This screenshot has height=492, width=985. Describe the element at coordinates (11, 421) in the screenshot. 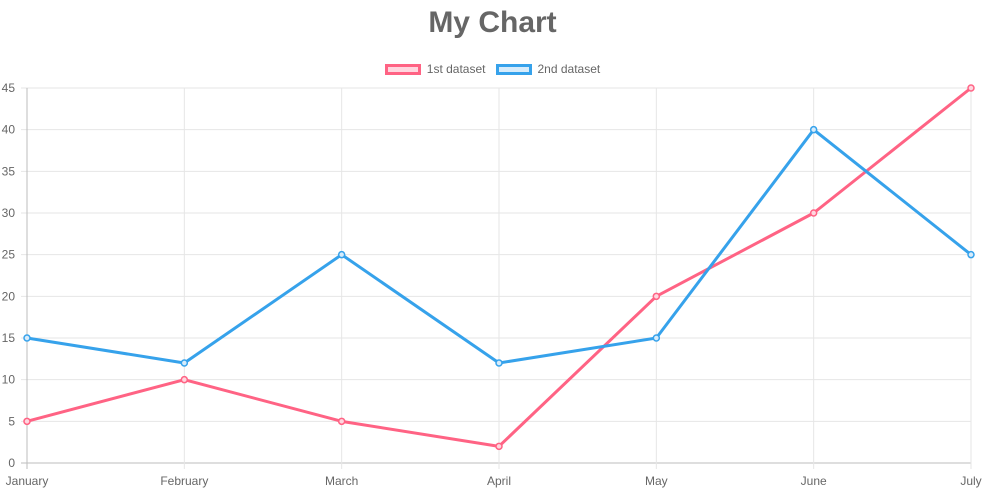

I see `y-tick-label: 5` at that location.